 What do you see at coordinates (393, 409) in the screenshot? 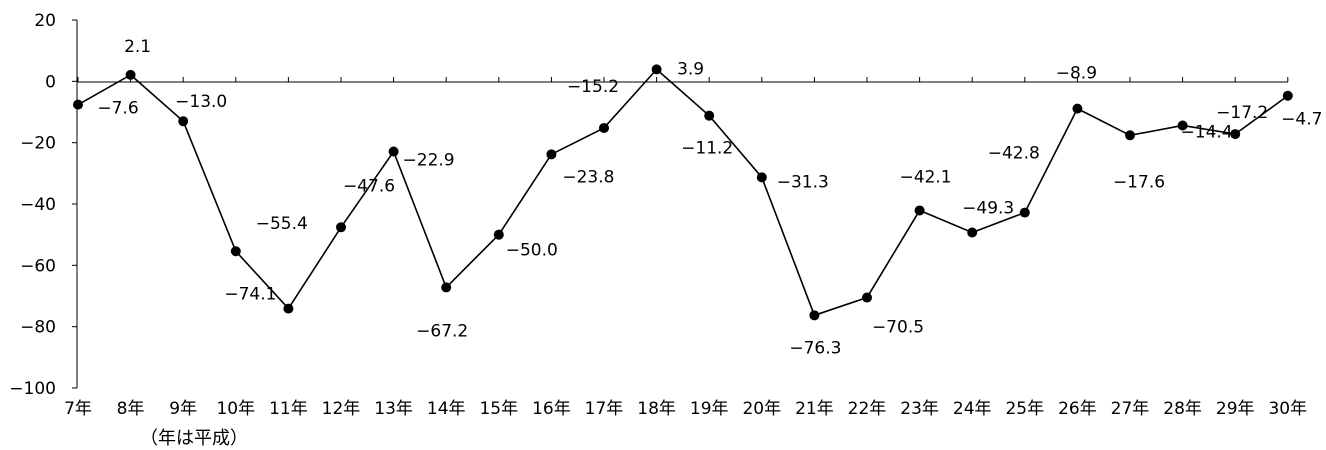
I see `x-tick-label: 13年` at bounding box center [393, 409].